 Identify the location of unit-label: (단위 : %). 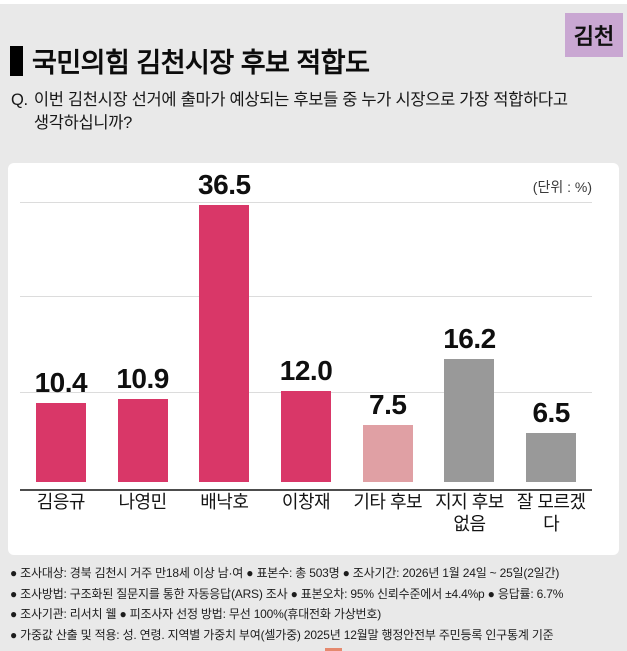
(562, 187).